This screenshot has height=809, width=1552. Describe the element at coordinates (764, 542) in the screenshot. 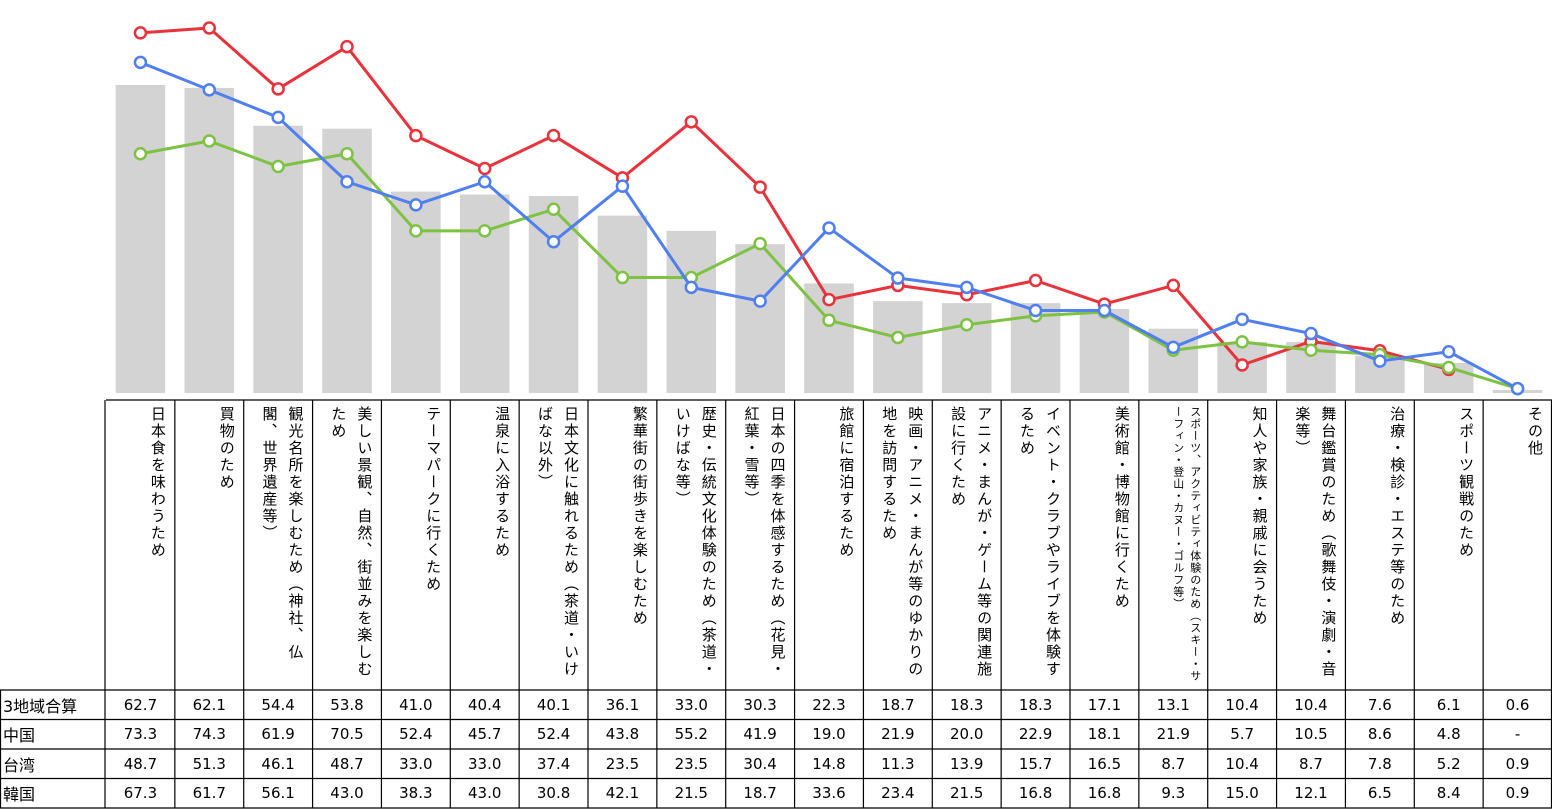

I see `category-label: 日本の四季を体感するため（花見・紅葉・雪等）` at that location.